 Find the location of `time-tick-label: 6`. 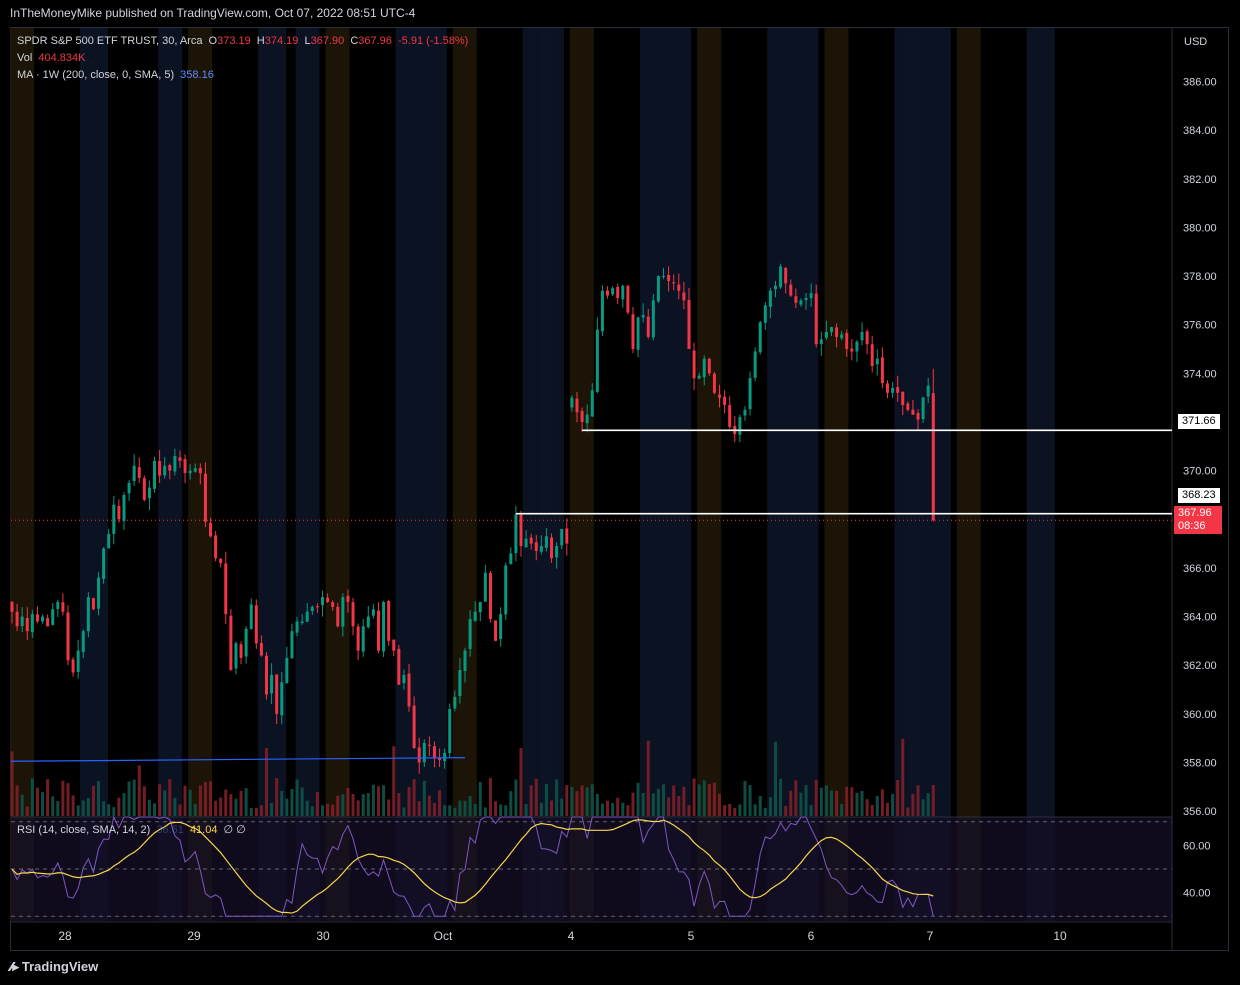

time-tick-label: 6 is located at coordinates (811, 936).